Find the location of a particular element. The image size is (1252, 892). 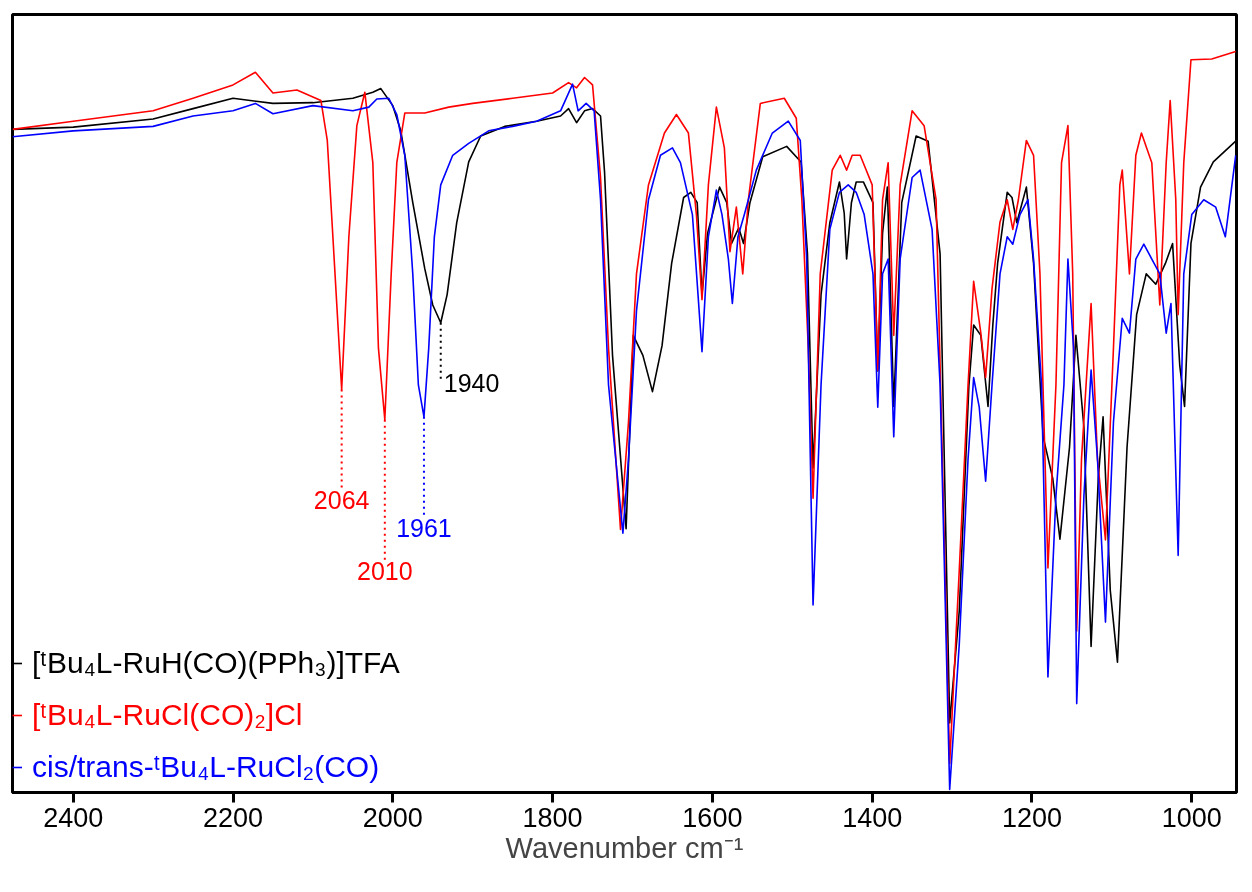

legend-label: [ᵗBu₄L-RuH(CO)(PPh₃)]TFA is located at coordinates (216, 663).